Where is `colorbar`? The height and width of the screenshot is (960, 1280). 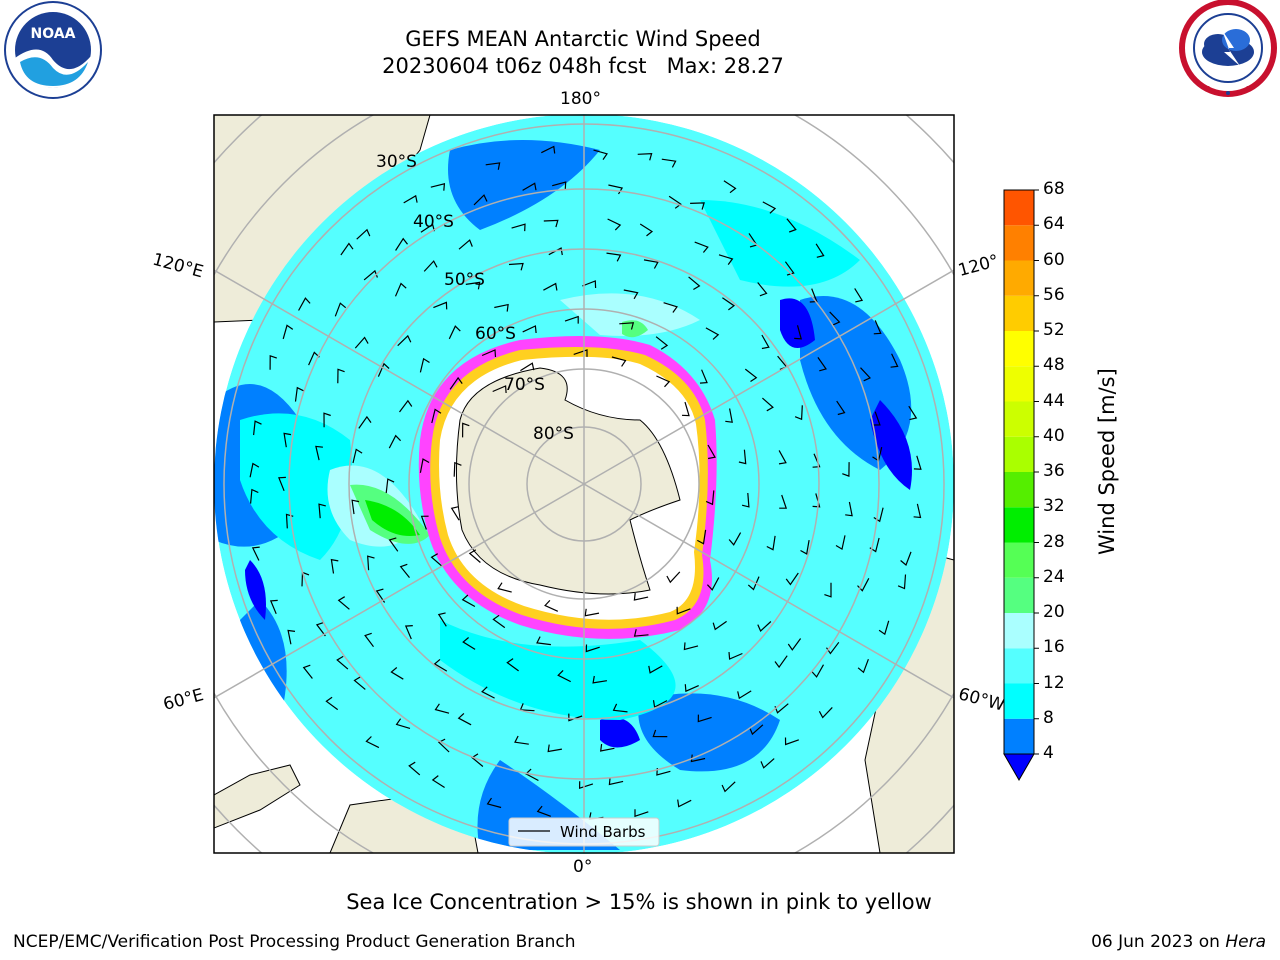
colorbar is located at coordinates (1021, 485).